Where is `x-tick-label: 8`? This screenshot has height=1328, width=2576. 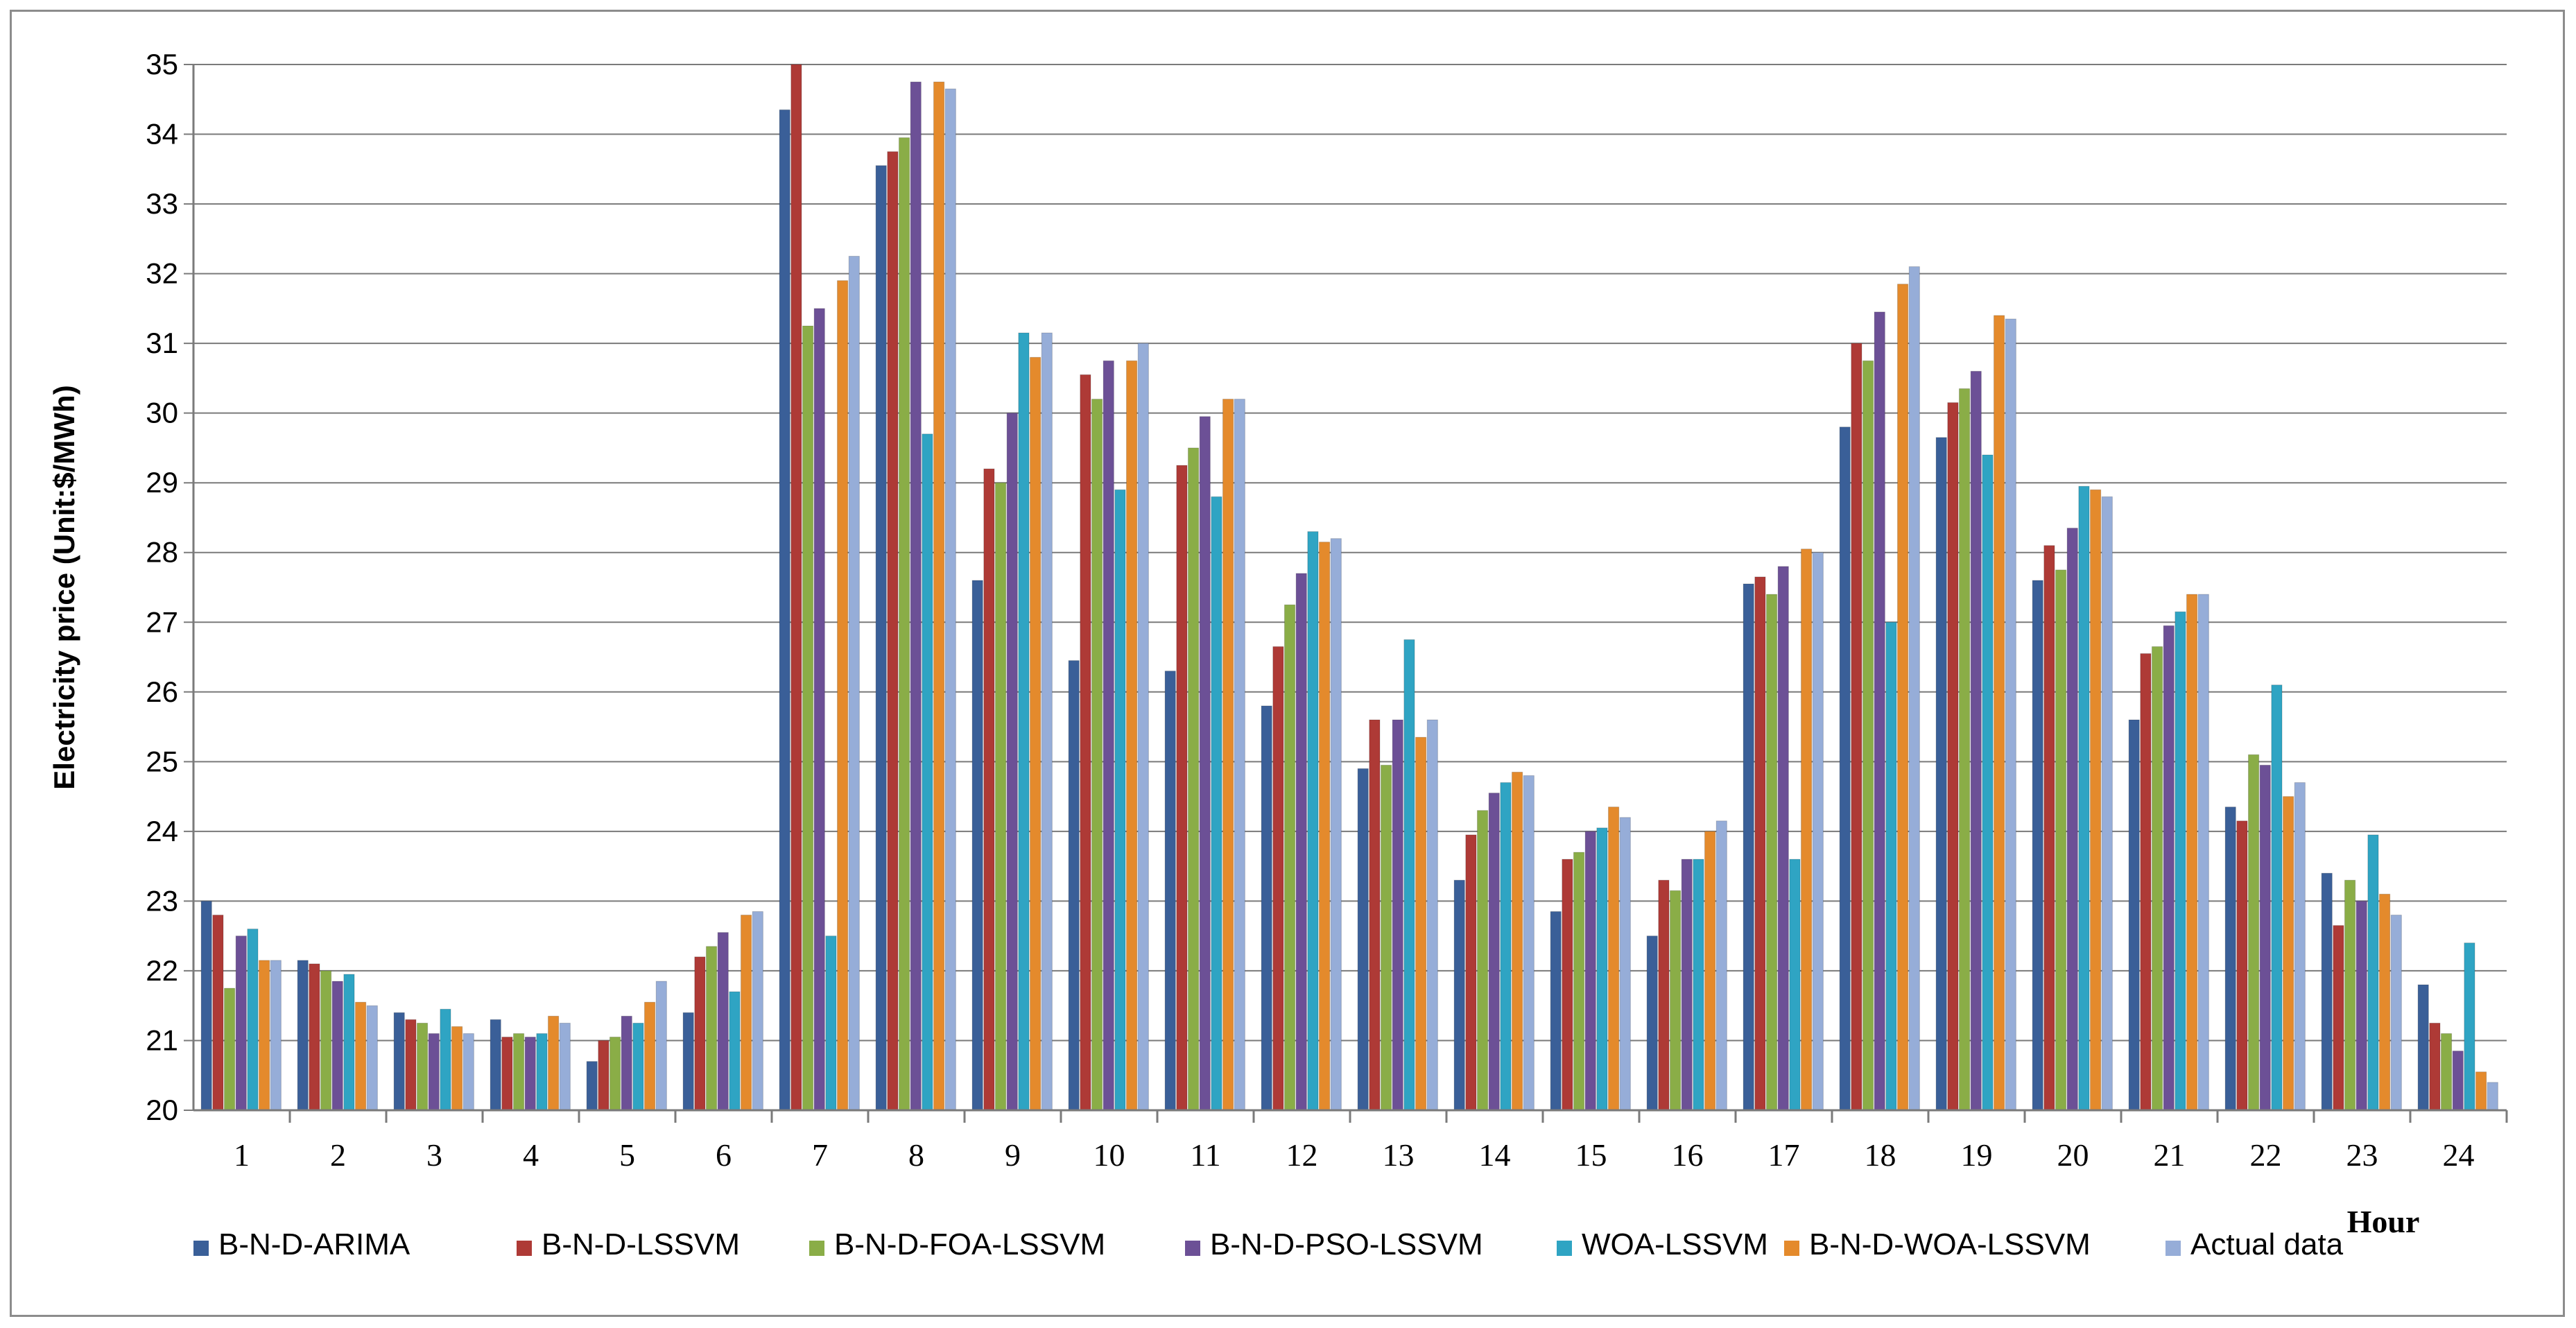
x-tick-label: 8 is located at coordinates (916, 1155).